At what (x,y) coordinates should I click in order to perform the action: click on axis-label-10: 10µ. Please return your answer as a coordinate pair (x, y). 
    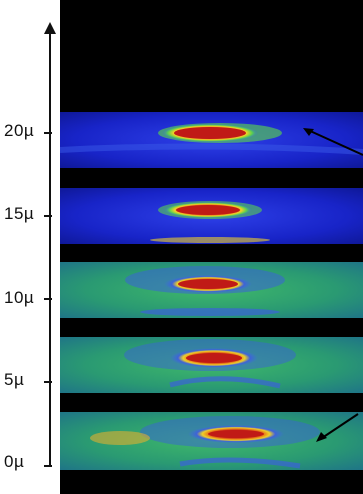
    Looking at the image, I should click on (19, 297).